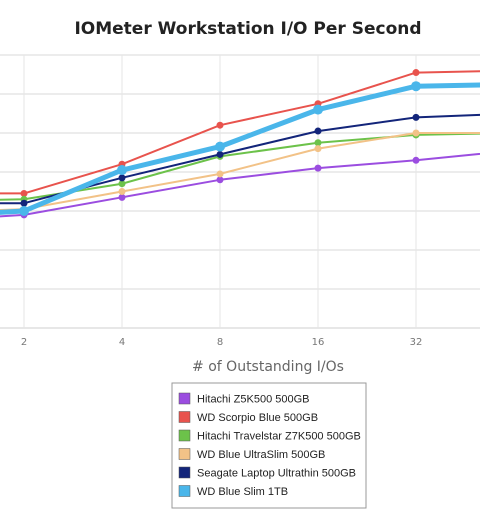  Describe the element at coordinates (279, 437) in the screenshot. I see `legend-label: Hitachi Travelstar Z7K500 500GB` at that location.